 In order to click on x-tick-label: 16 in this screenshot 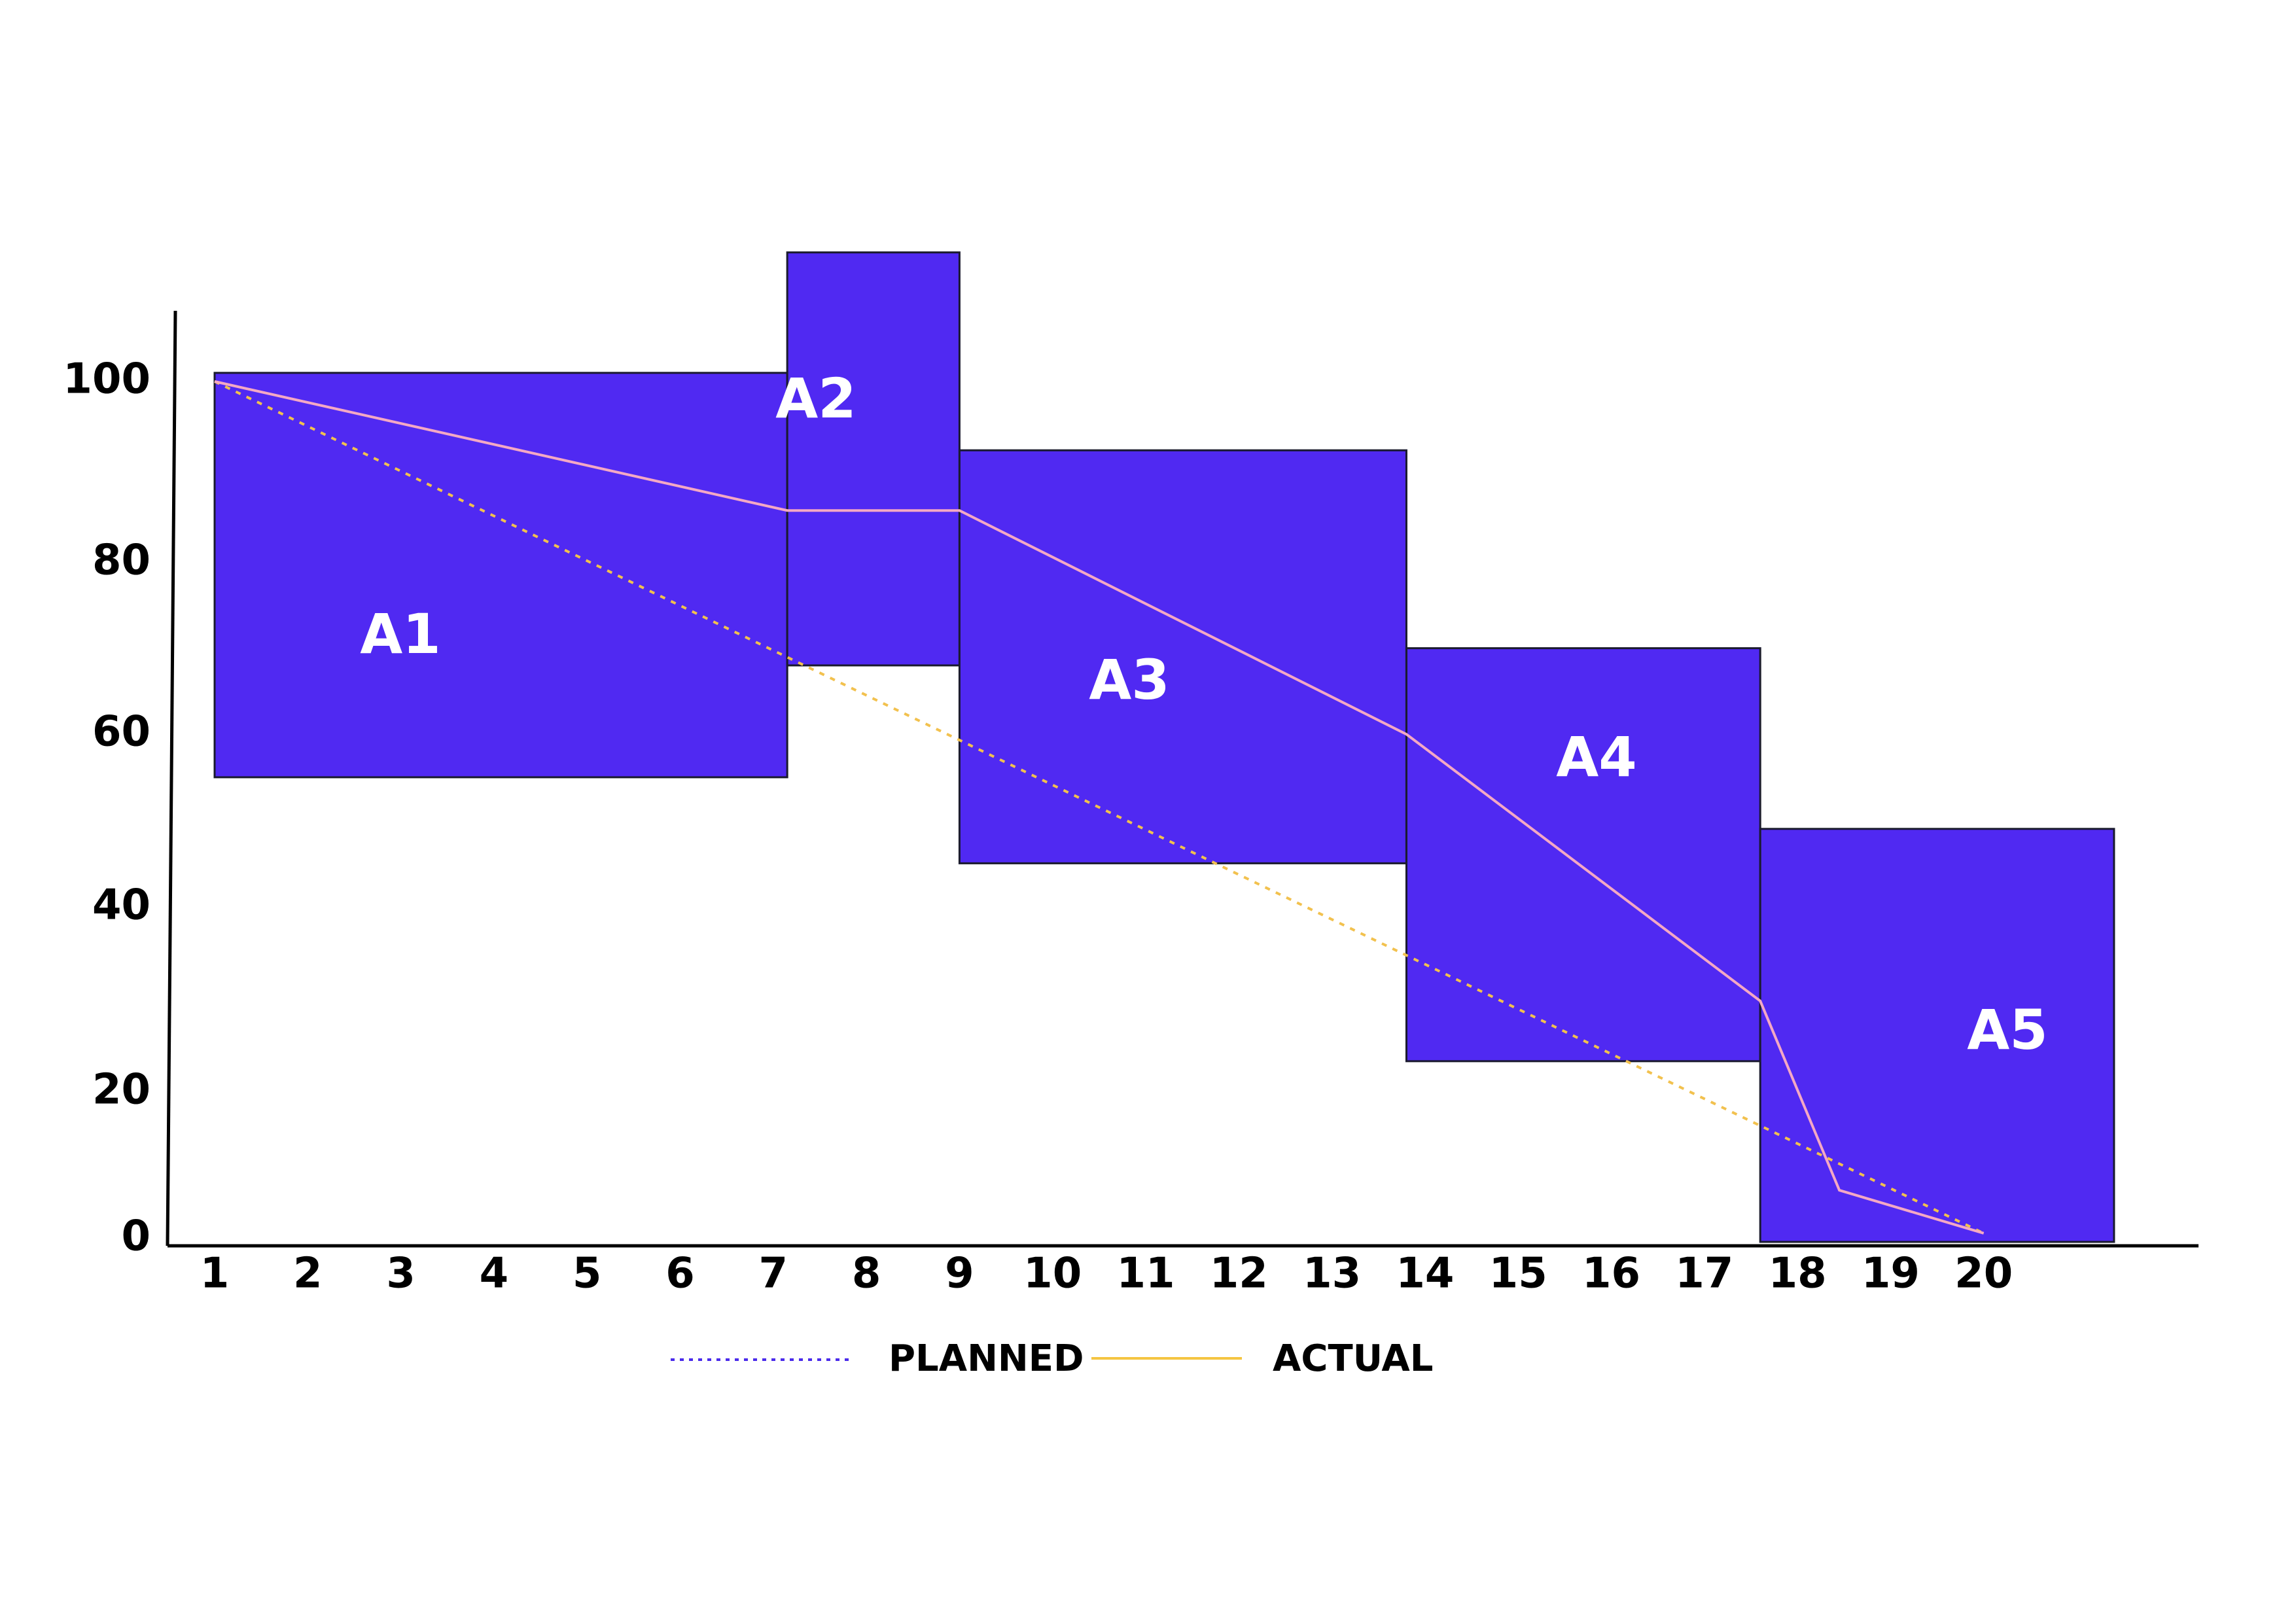, I will do `click(1611, 1274)`.